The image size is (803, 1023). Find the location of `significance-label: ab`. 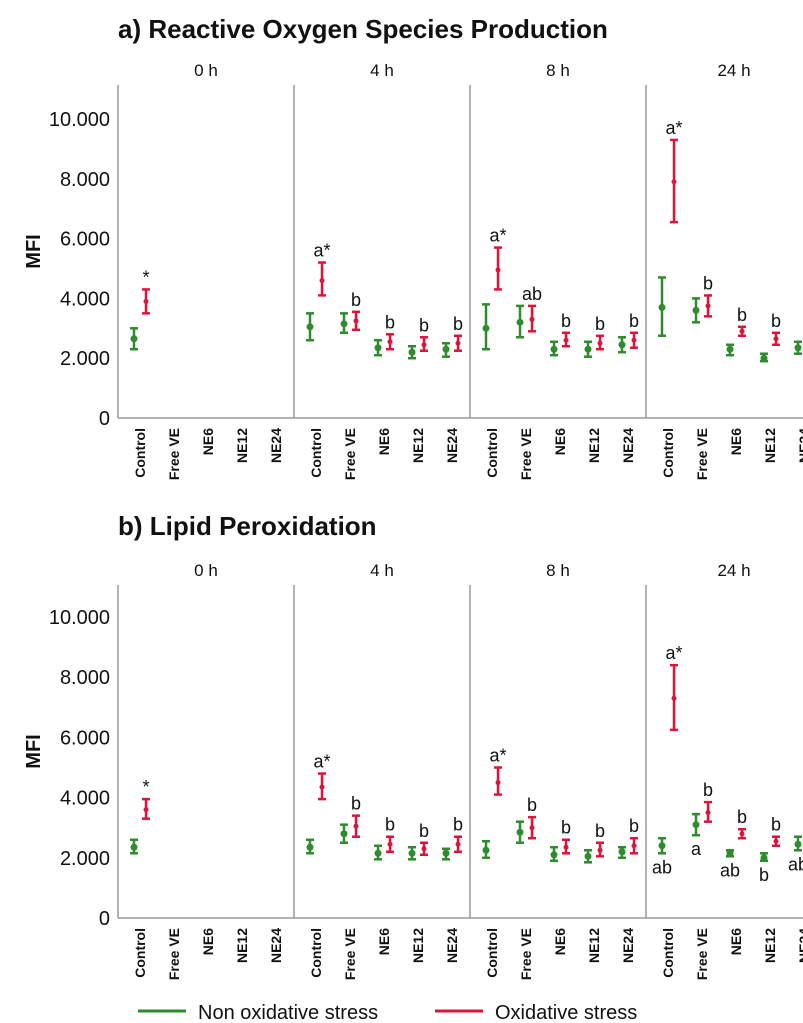

significance-label: ab is located at coordinates (532, 294).